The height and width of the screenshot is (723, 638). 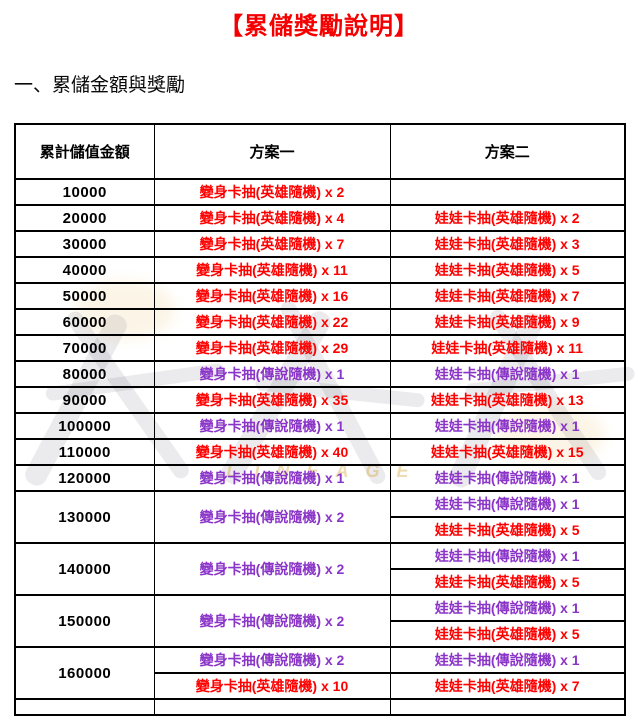 I want to click on table-row: 160000 變身卡抽(傳說隨機) x 2 娃娃卡抽(傳說隨機) x 1, so click(x=320, y=673).